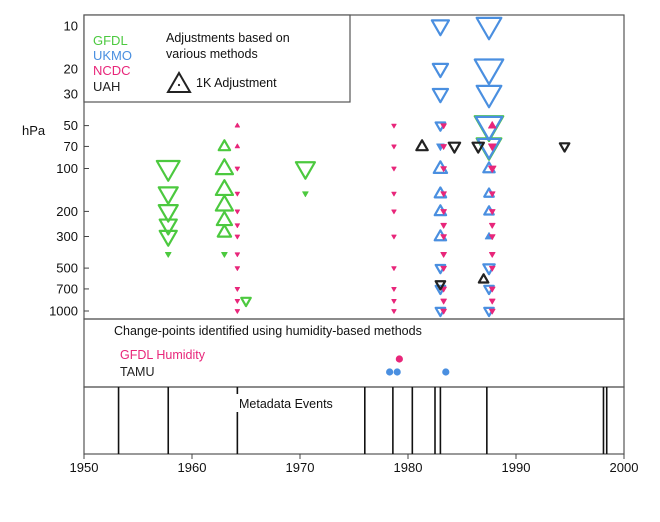 This screenshot has width=660, height=522. What do you see at coordinates (67, 268) in the screenshot?
I see `y-tick-label: 500` at bounding box center [67, 268].